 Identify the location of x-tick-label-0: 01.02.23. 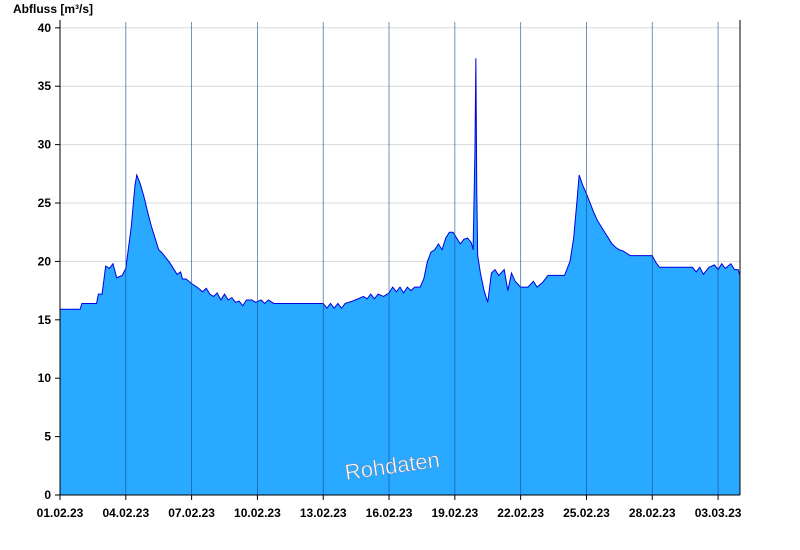
(60, 513).